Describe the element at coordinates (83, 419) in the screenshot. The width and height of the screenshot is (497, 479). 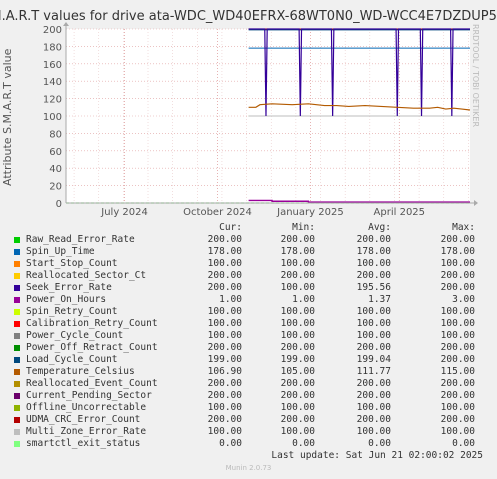
I see `legend-name: UDMA_CRC_Error_Count` at that location.